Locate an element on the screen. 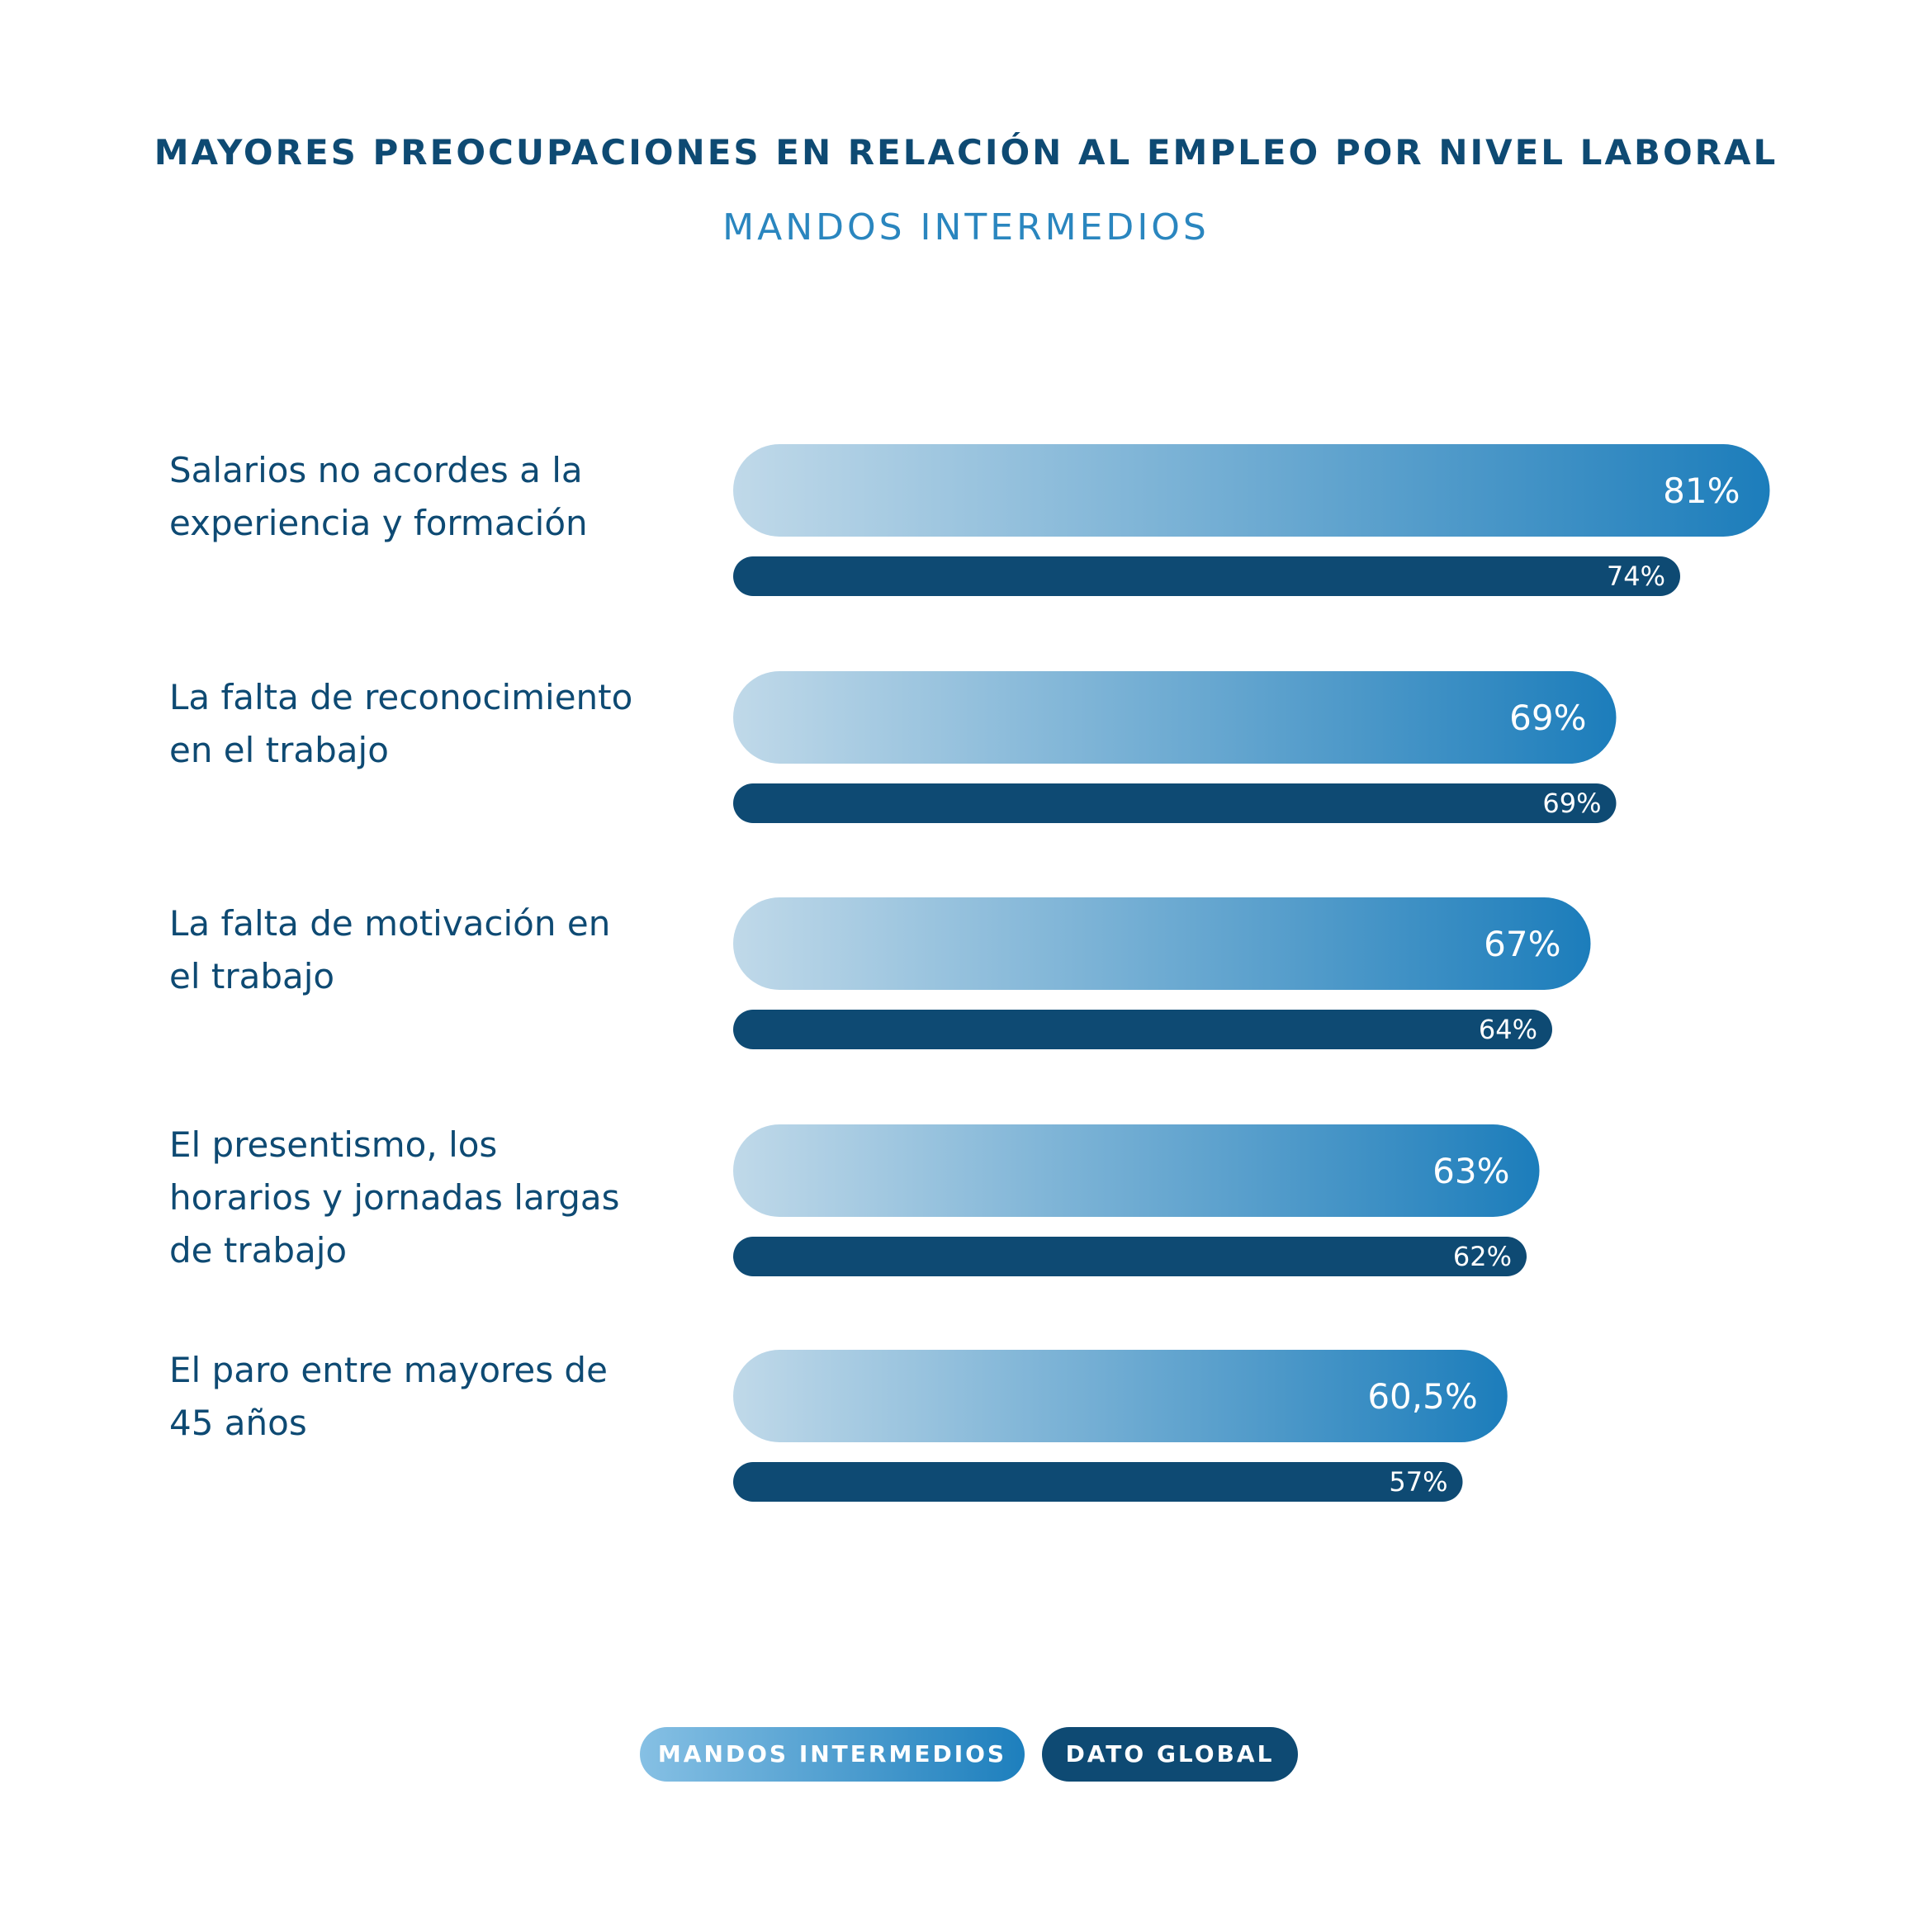 The image size is (1932, 1912). data-label-dato-global: 62% is located at coordinates (1482, 1256).